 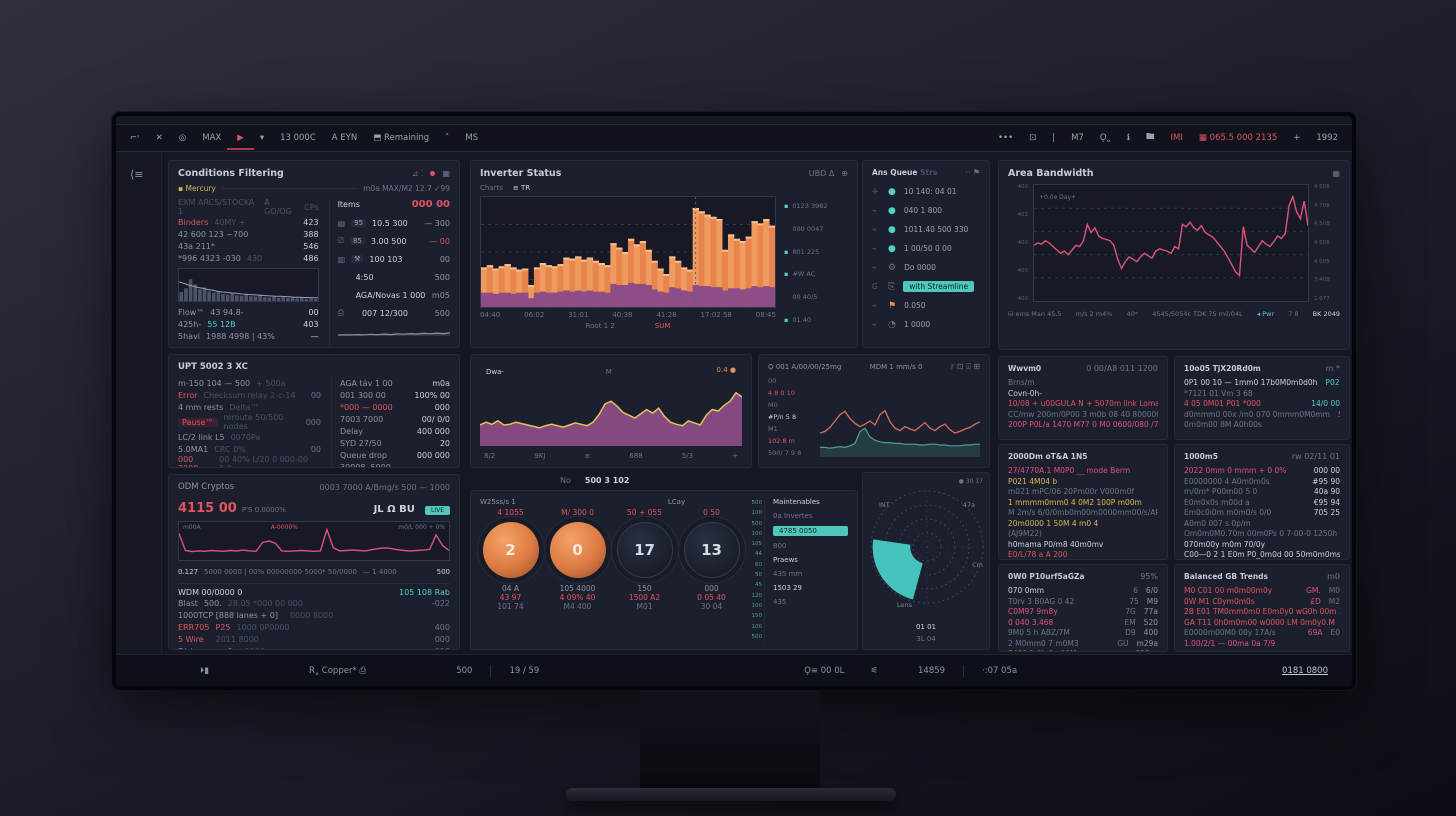 I want to click on side-list-item: 1503 29, so click(x=787, y=588).